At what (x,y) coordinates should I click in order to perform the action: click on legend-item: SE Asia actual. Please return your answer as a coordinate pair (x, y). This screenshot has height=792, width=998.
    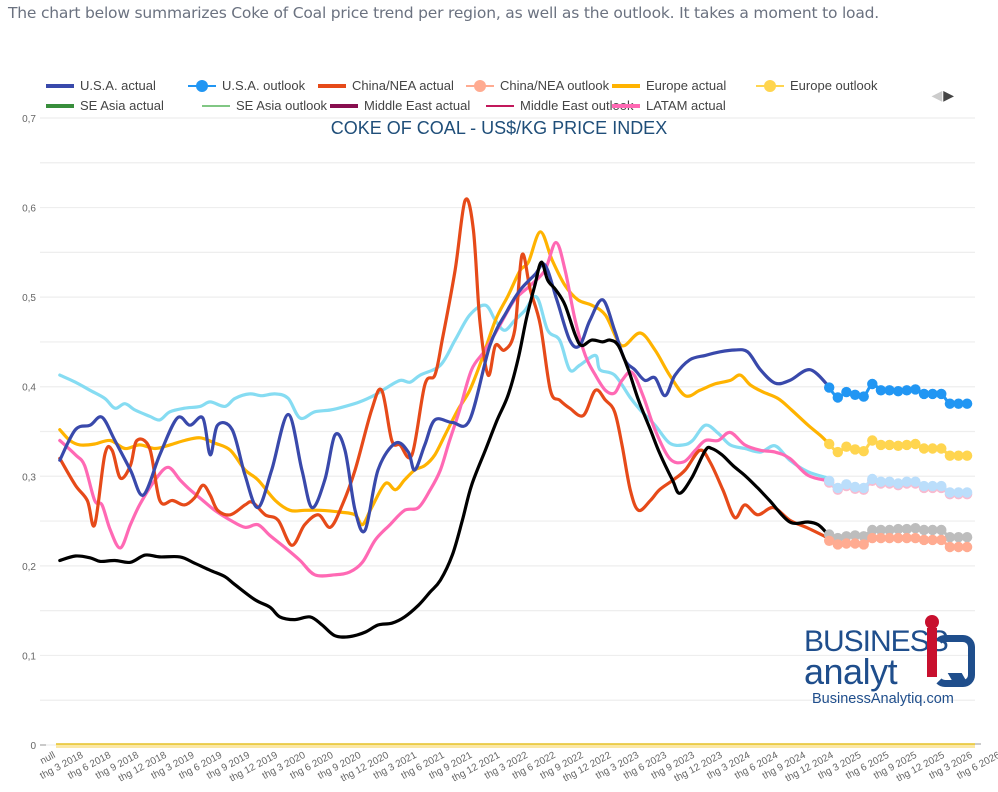
    Looking at the image, I should click on (105, 105).